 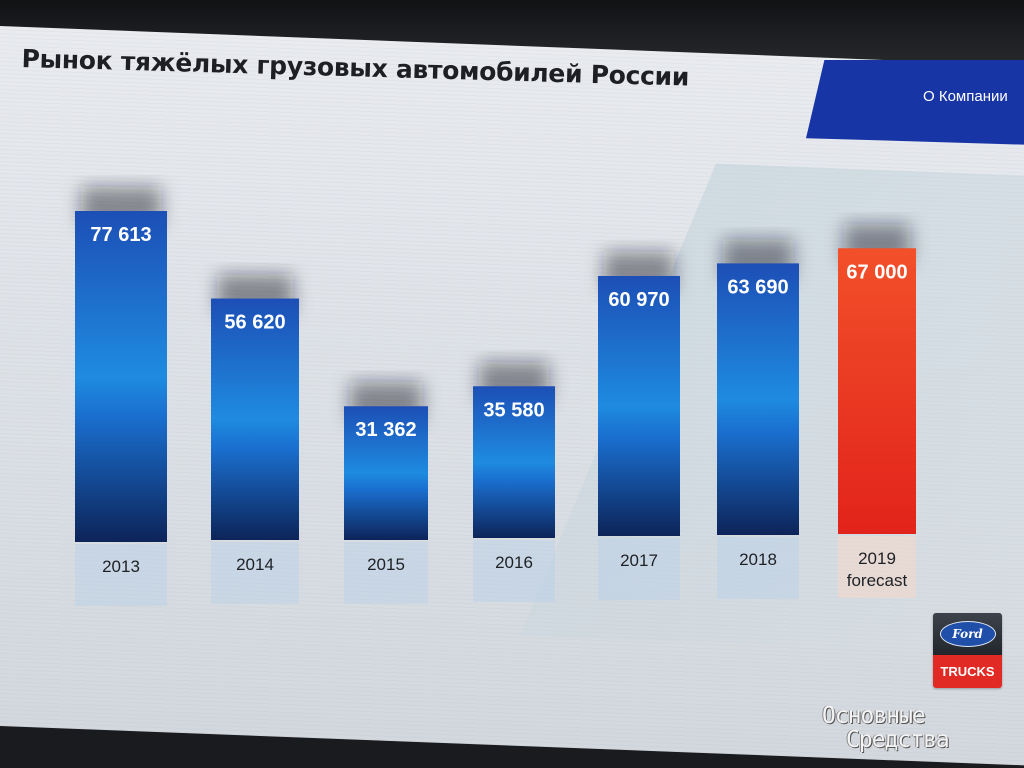 What do you see at coordinates (757, 287) in the screenshot?
I see `value-label: 63 690` at bounding box center [757, 287].